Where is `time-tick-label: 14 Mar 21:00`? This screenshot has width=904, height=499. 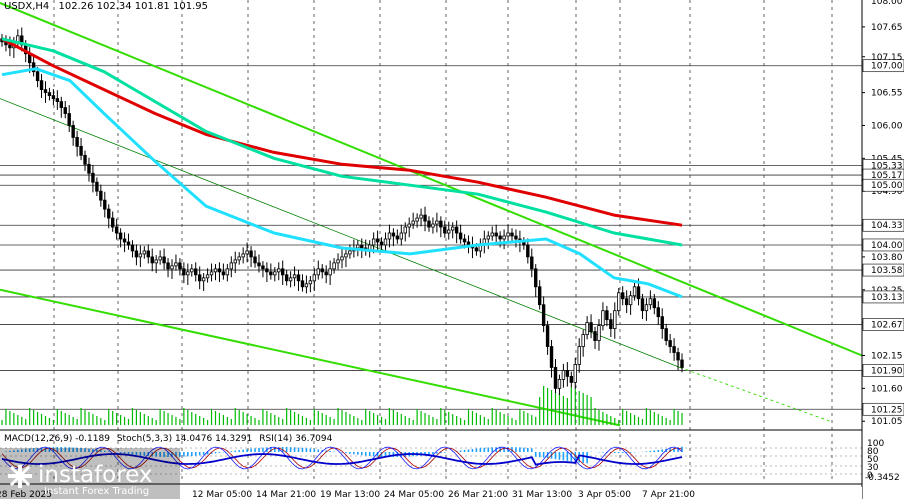
time-tick-label: 14 Mar 21:00 is located at coordinates (286, 494).